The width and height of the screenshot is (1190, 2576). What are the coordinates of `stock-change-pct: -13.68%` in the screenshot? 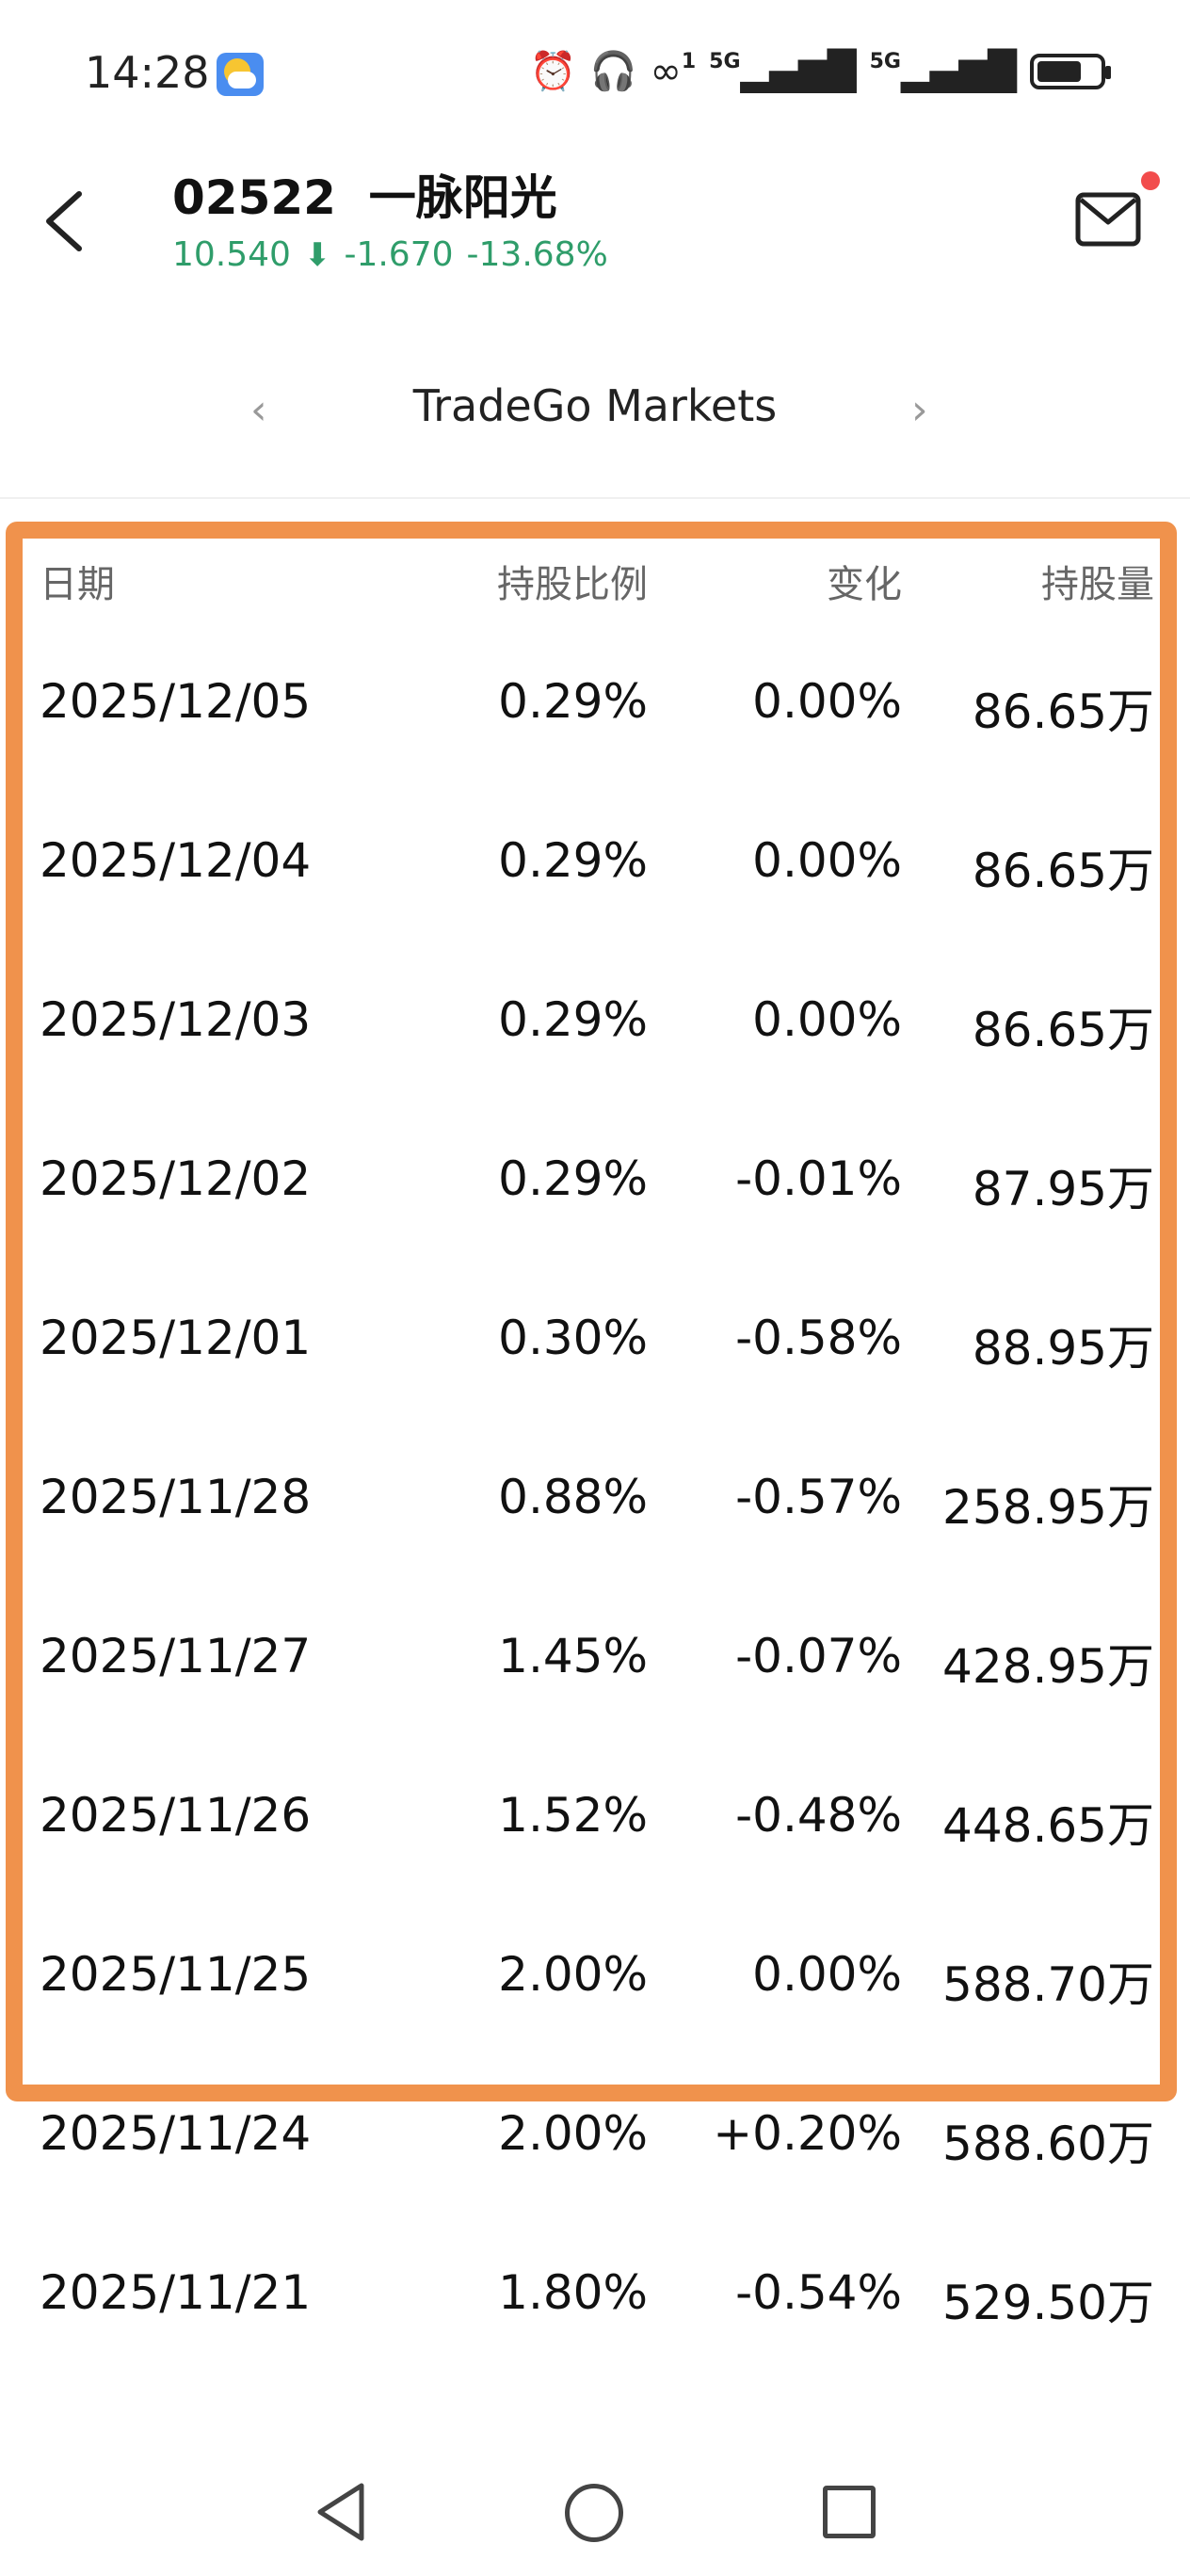 It's located at (537, 254).